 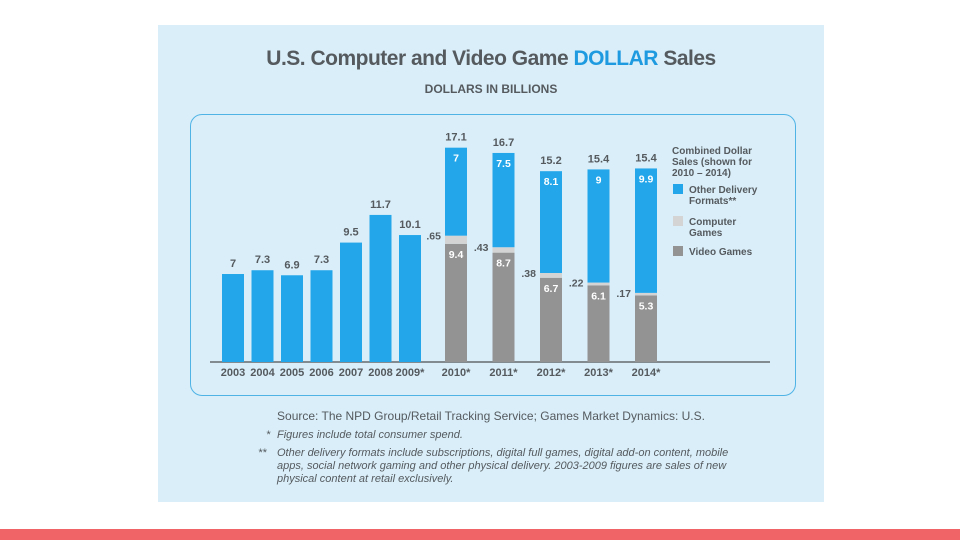 I want to click on bar-value-label-2005: 6.9, so click(x=291, y=265).